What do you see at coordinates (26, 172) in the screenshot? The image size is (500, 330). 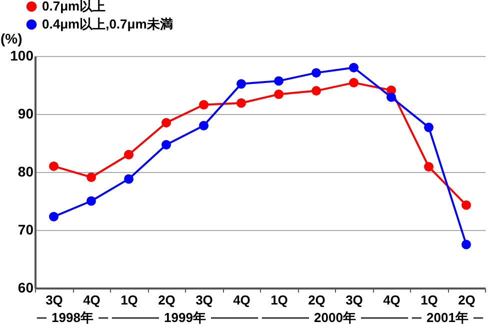 I see `y-tick-label: 80` at bounding box center [26, 172].